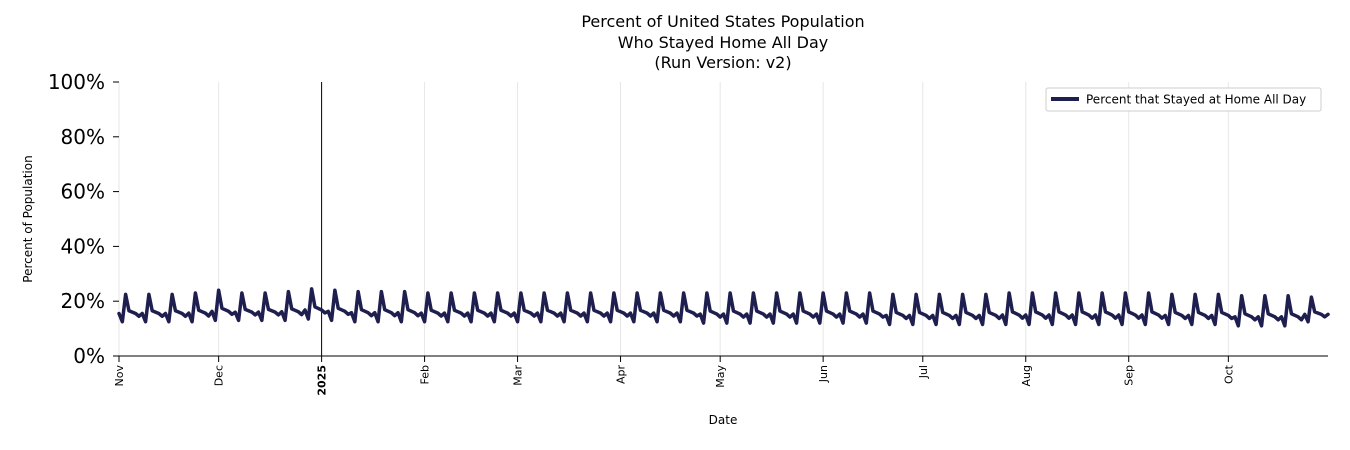 The height and width of the screenshot is (450, 1350). I want to click on legend-label: Percent that Stayed at Home All Day, so click(1196, 100).